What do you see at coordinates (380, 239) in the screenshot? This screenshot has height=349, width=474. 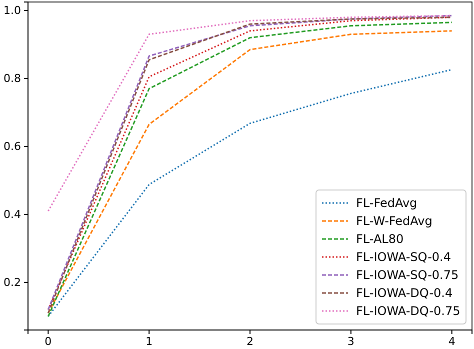 I see `legend-label: FL-AL80` at bounding box center [380, 239].